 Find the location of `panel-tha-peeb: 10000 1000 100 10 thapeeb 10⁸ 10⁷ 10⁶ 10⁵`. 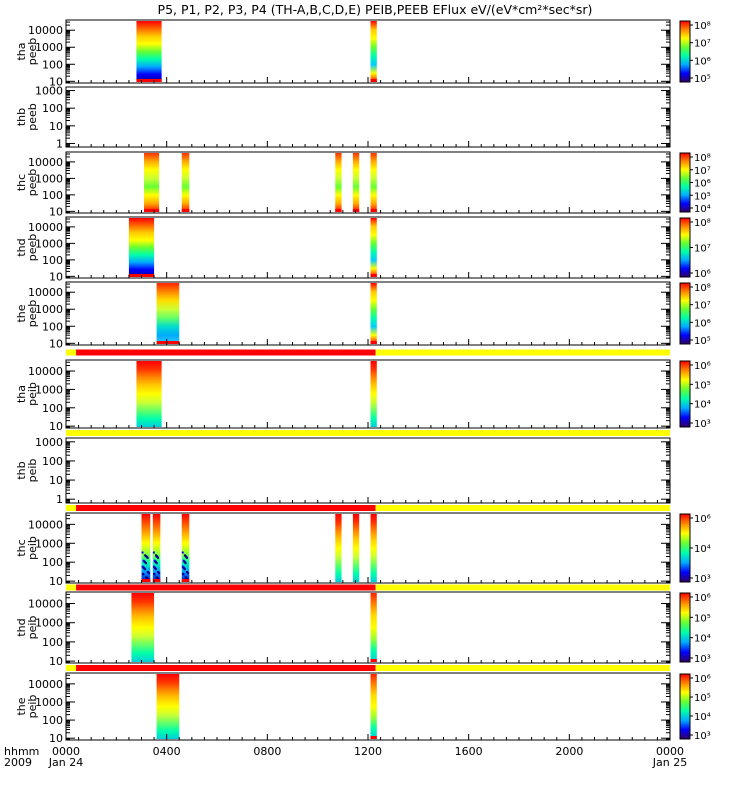

panel-tha-peeb: 10000 1000 100 10 thapeeb 10⁸ 10⁷ 10⁶ 10⁵ is located at coordinates (363, 53).